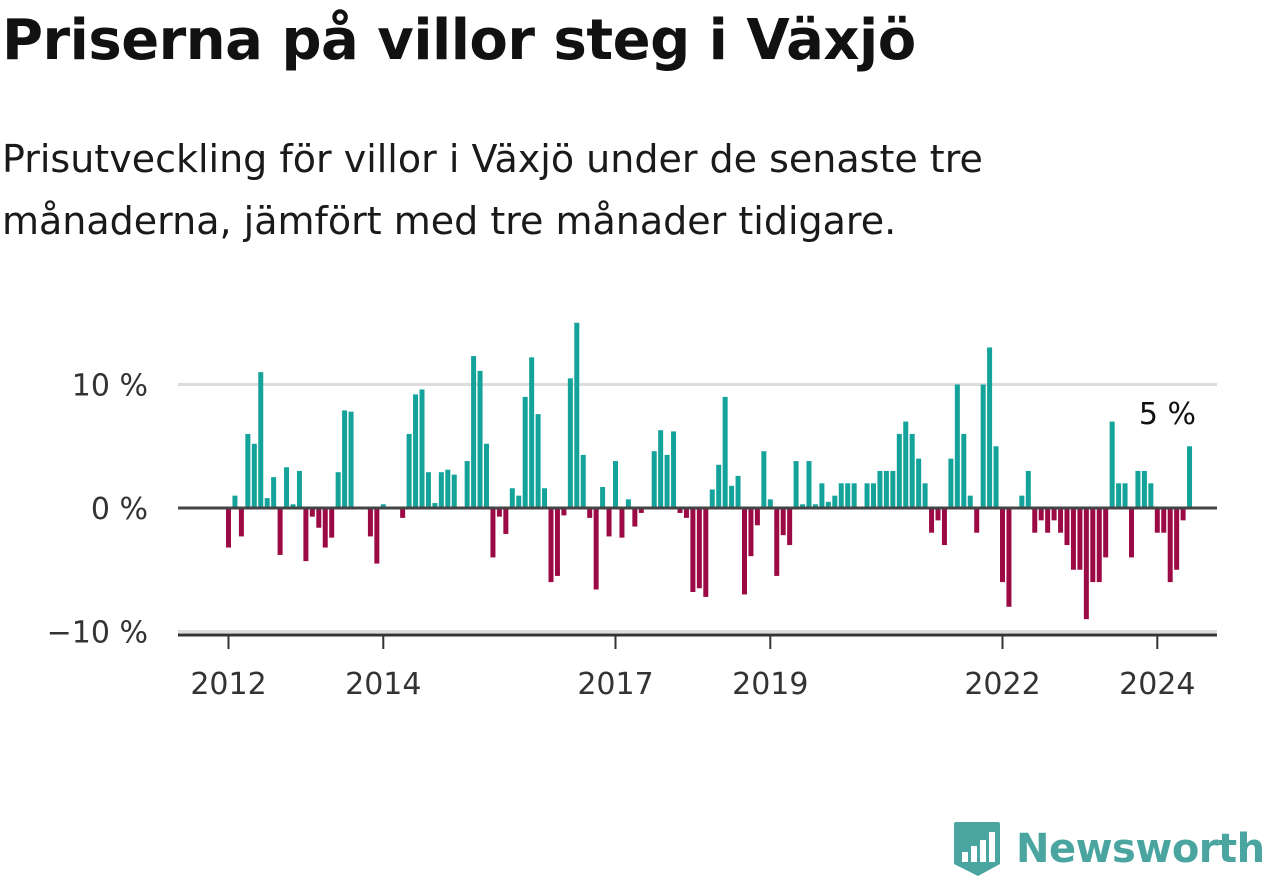 The image size is (1262, 879). What do you see at coordinates (459, 40) in the screenshot?
I see `chart-title: Priserna på villor steg i Växjö` at bounding box center [459, 40].